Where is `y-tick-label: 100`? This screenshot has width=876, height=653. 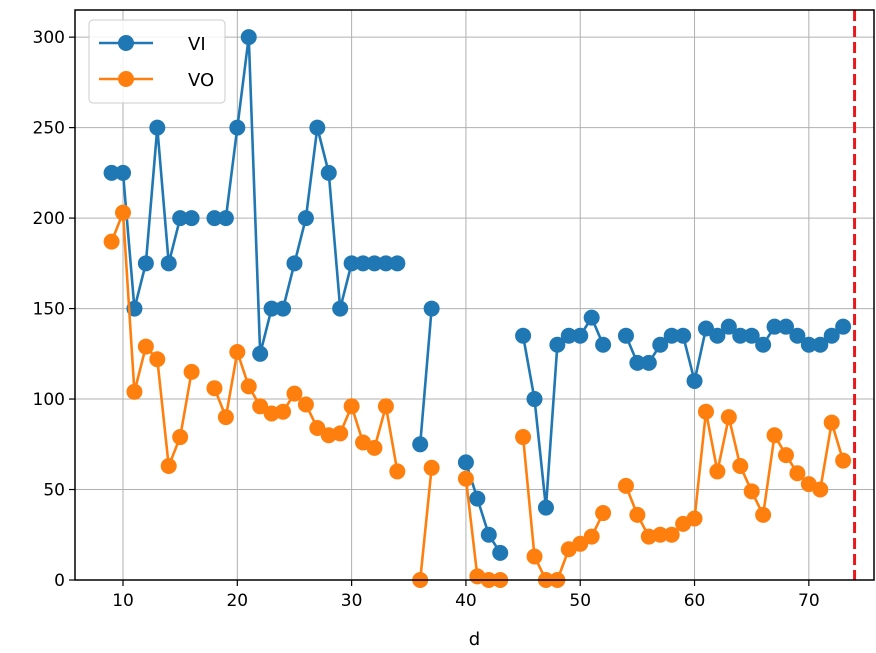
y-tick-label: 100 is located at coordinates (49, 400).